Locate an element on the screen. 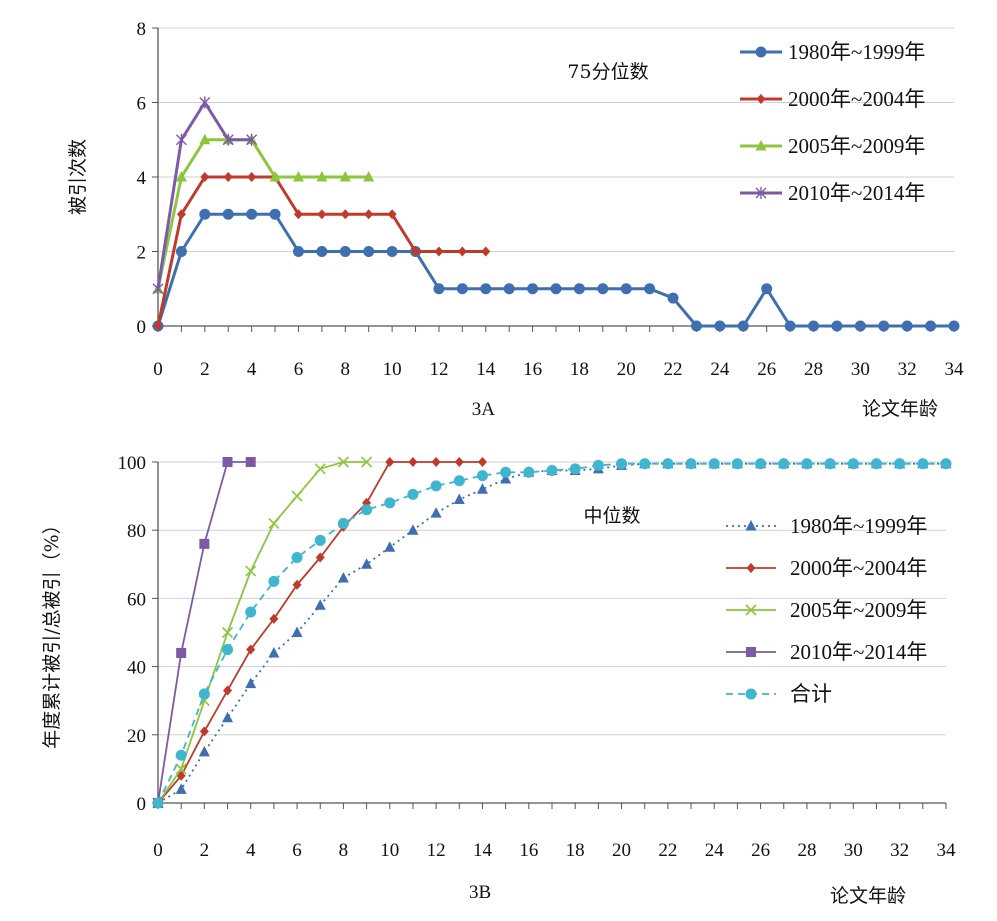 This screenshot has height=921, width=997. legend-label: 2000年~2004年 is located at coordinates (856, 99).